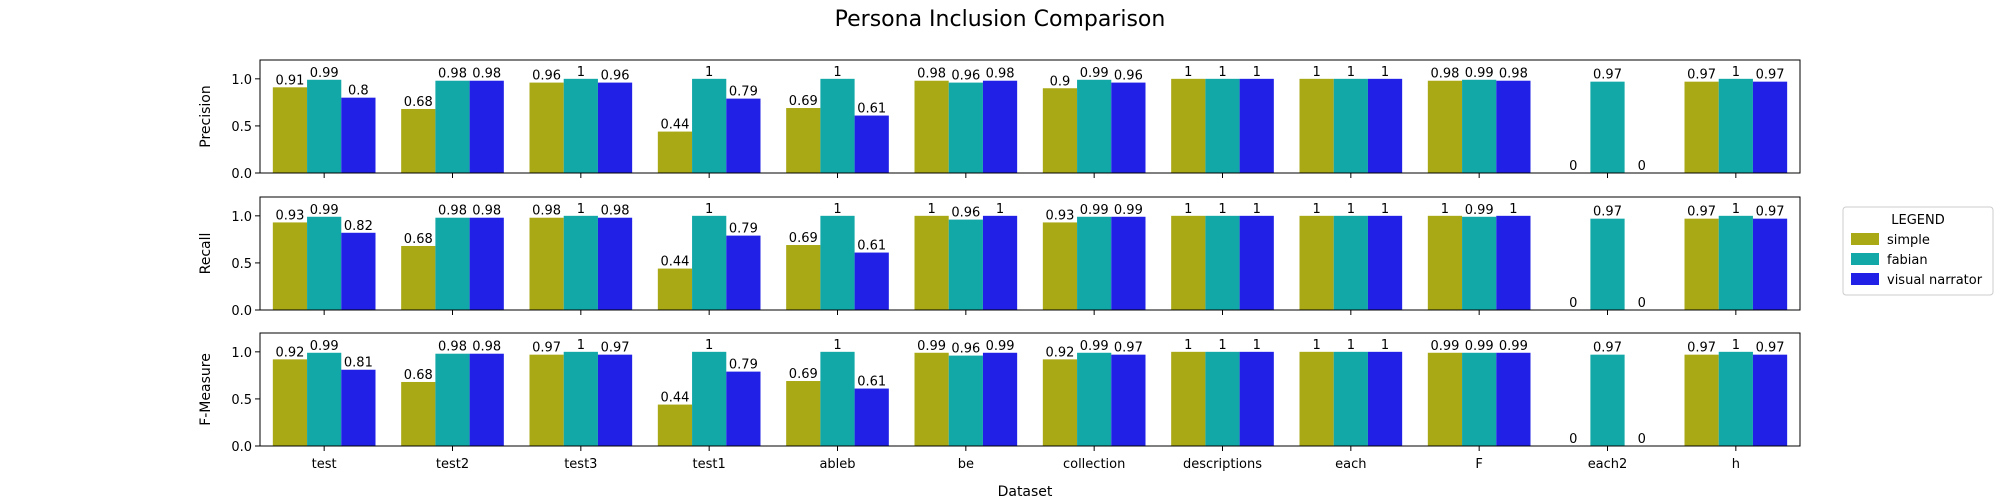 The width and height of the screenshot is (2000, 500). Describe the element at coordinates (1907, 260) in the screenshot. I see `legend-entry: fabian` at that location.